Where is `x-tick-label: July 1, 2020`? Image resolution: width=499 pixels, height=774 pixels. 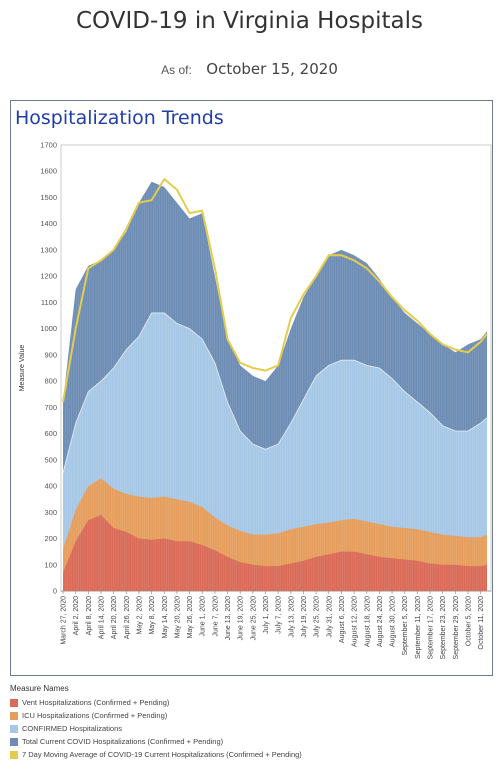
x-tick-label: July 1, 2020 is located at coordinates (266, 615).